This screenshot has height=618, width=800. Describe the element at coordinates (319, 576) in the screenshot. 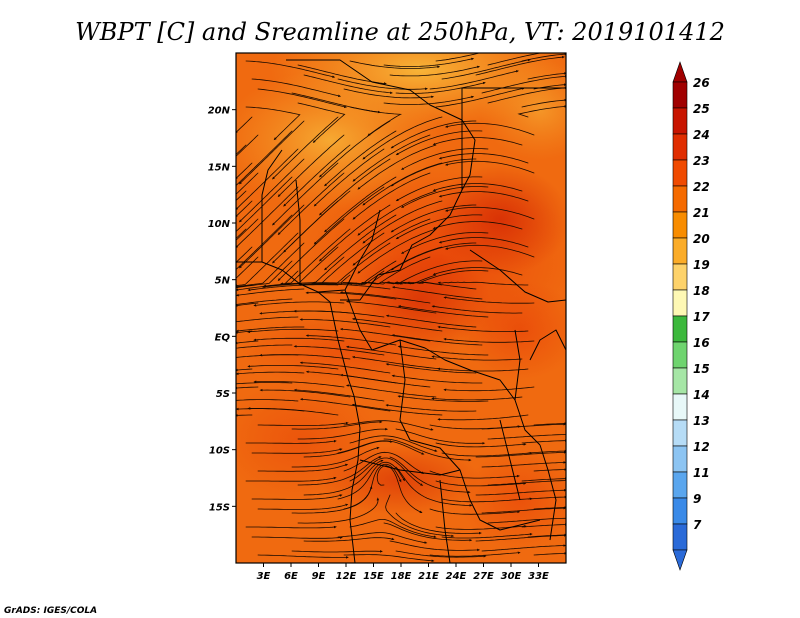

I see `lon-tick-label: 9E` at that location.